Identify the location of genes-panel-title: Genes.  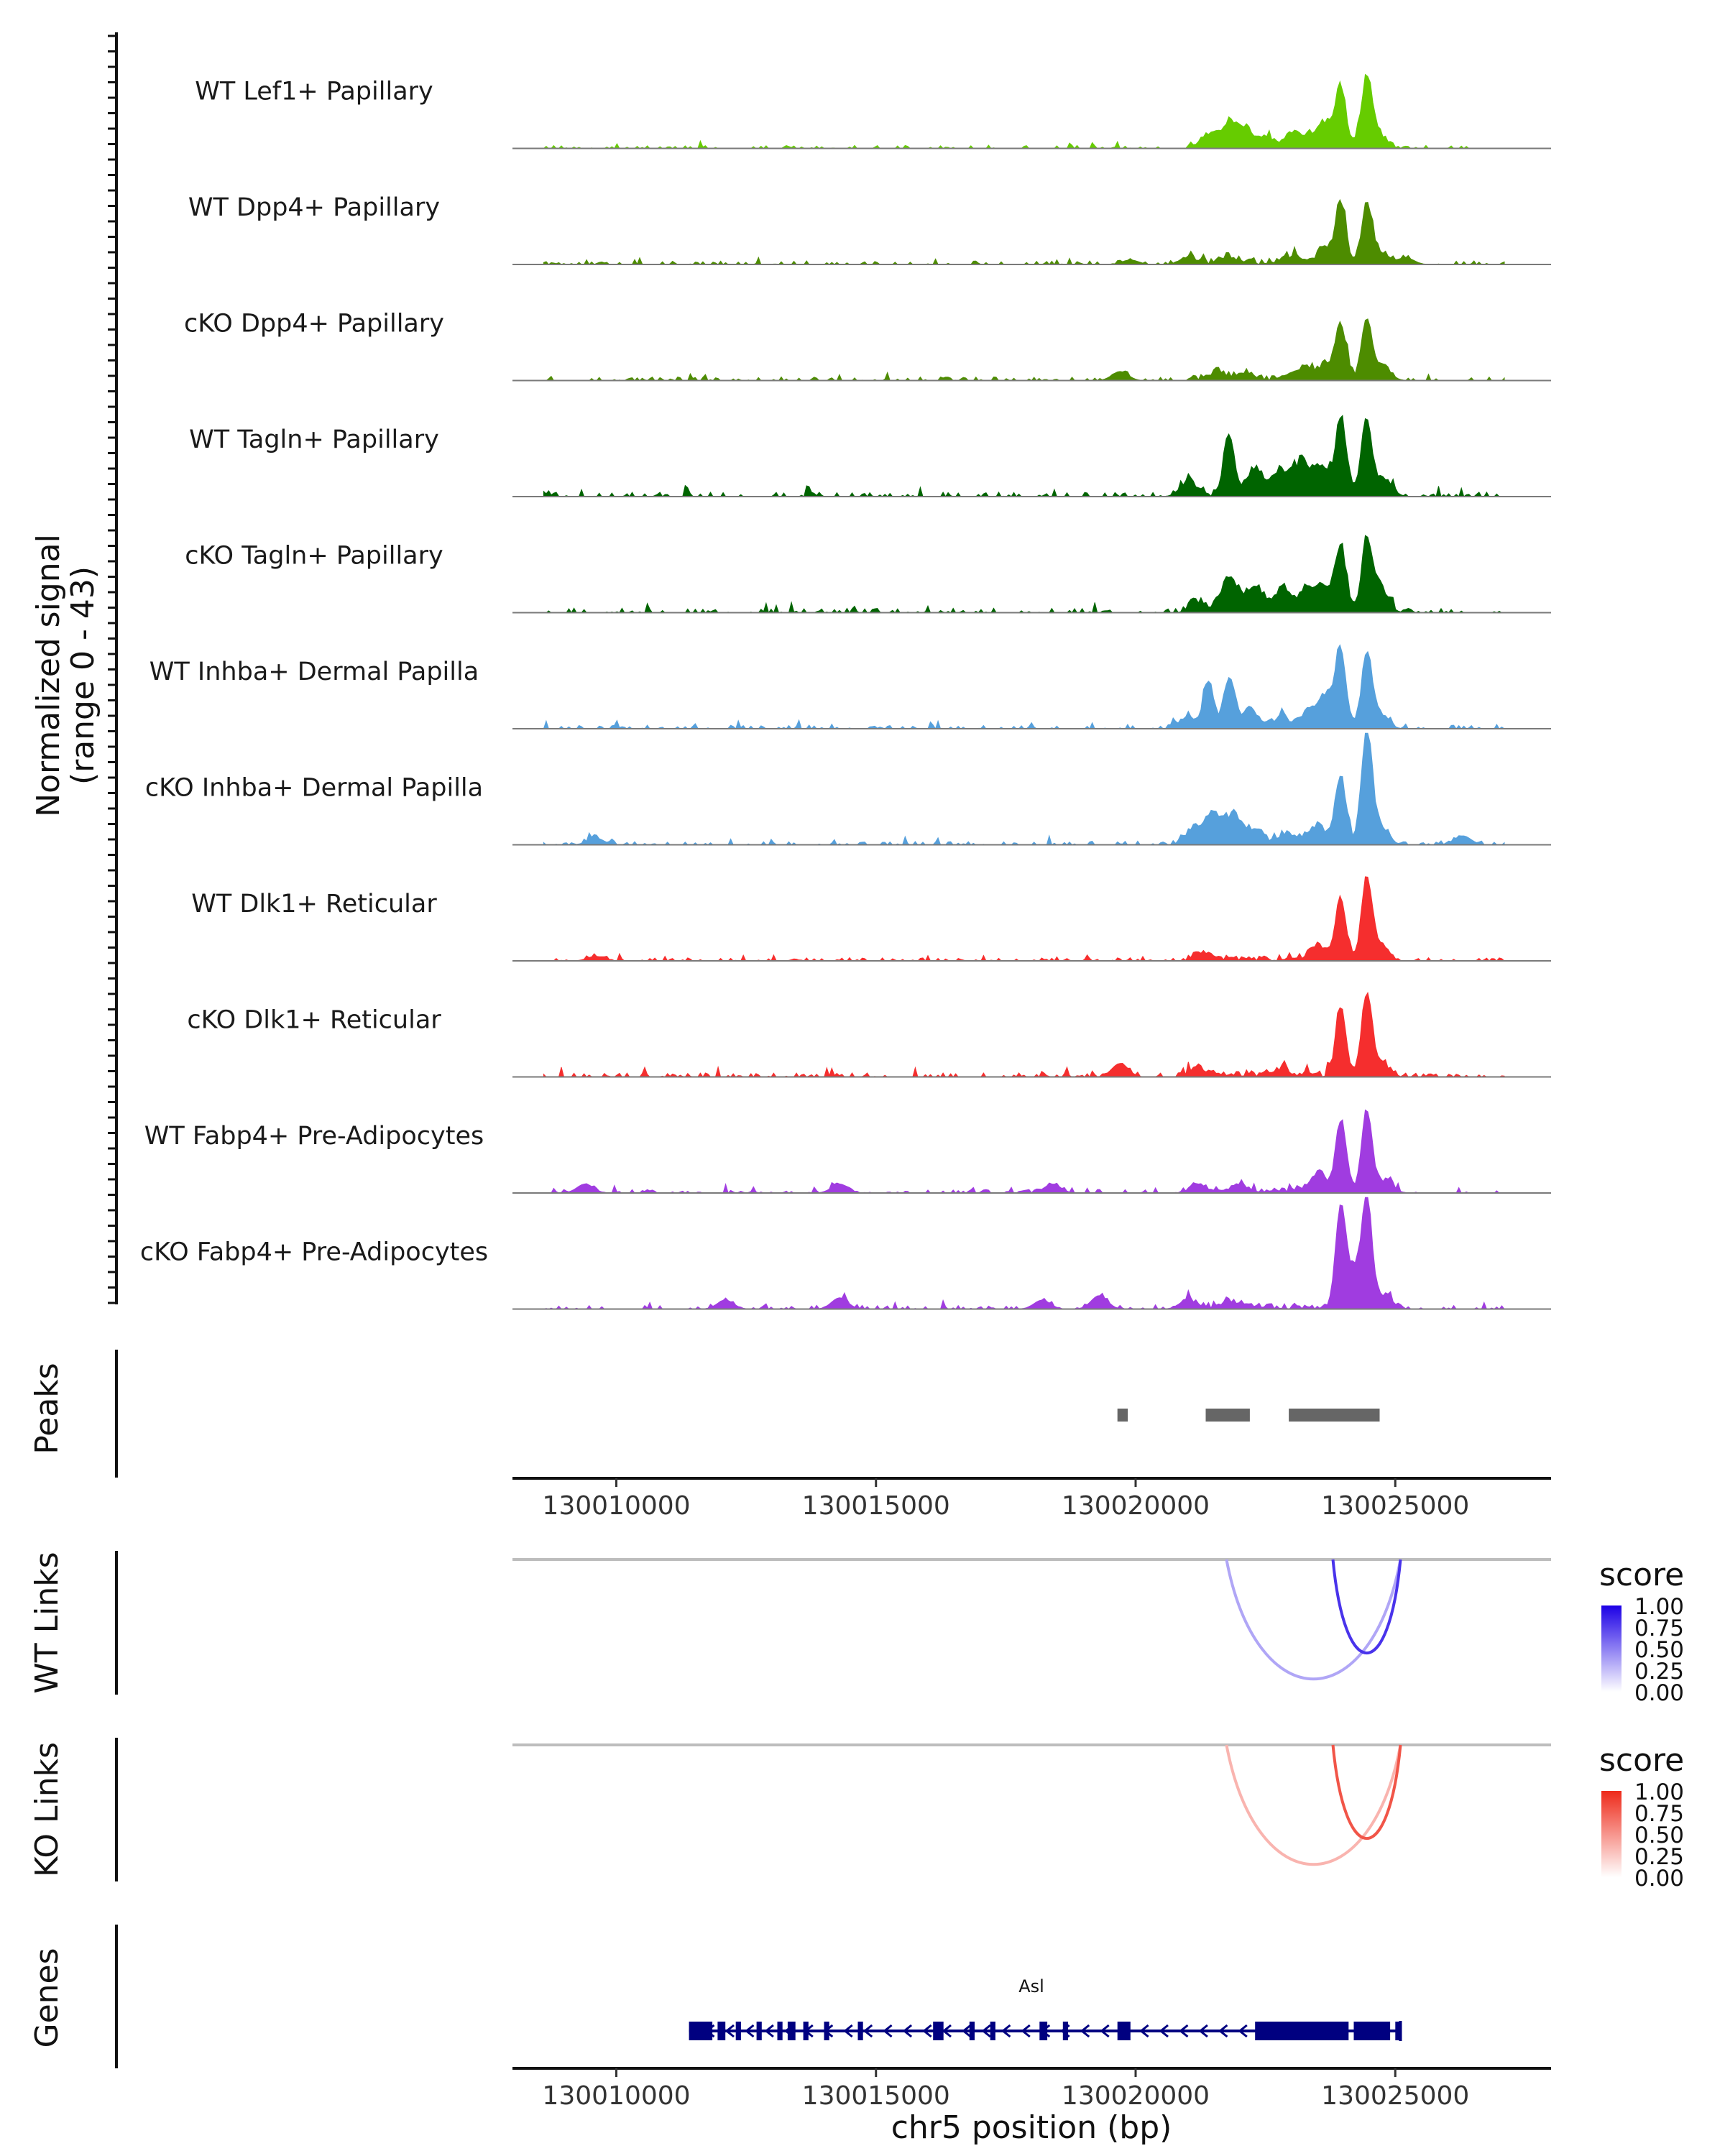
(47, 1998).